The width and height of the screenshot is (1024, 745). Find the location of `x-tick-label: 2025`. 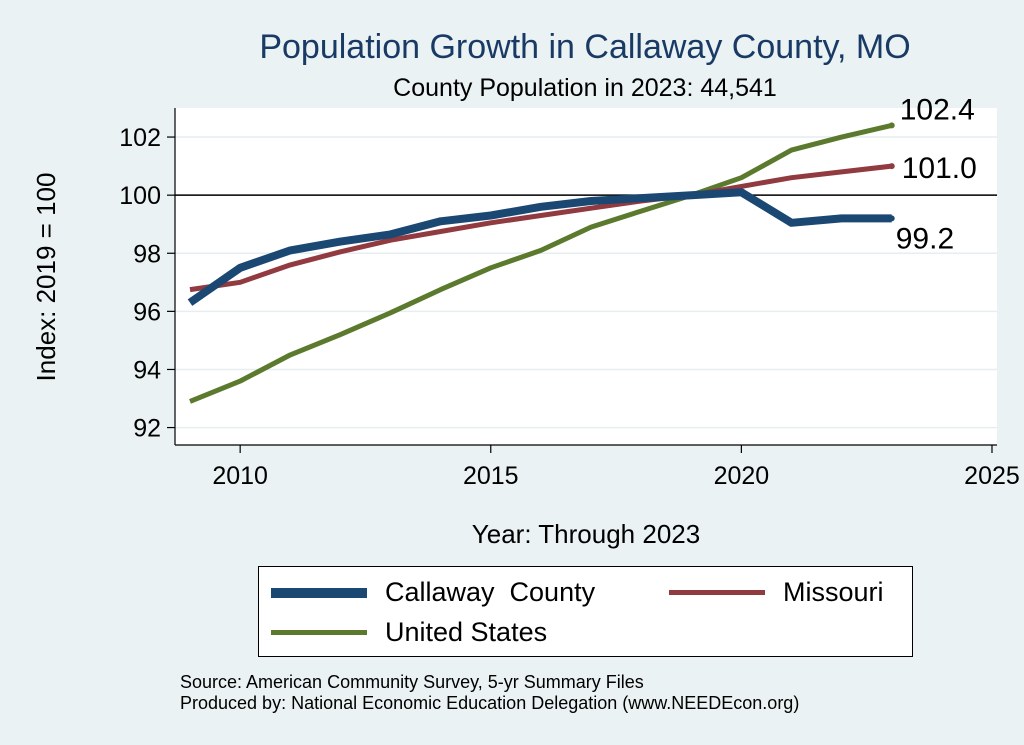

x-tick-label: 2025 is located at coordinates (992, 476).